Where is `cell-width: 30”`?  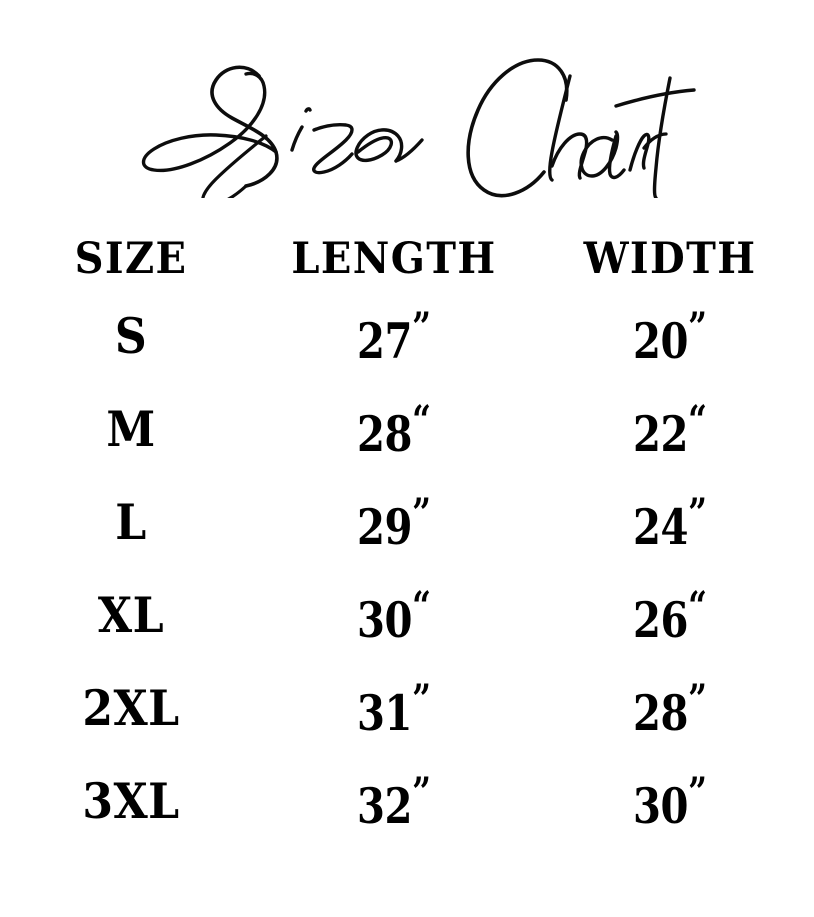 cell-width: 30” is located at coordinates (670, 801).